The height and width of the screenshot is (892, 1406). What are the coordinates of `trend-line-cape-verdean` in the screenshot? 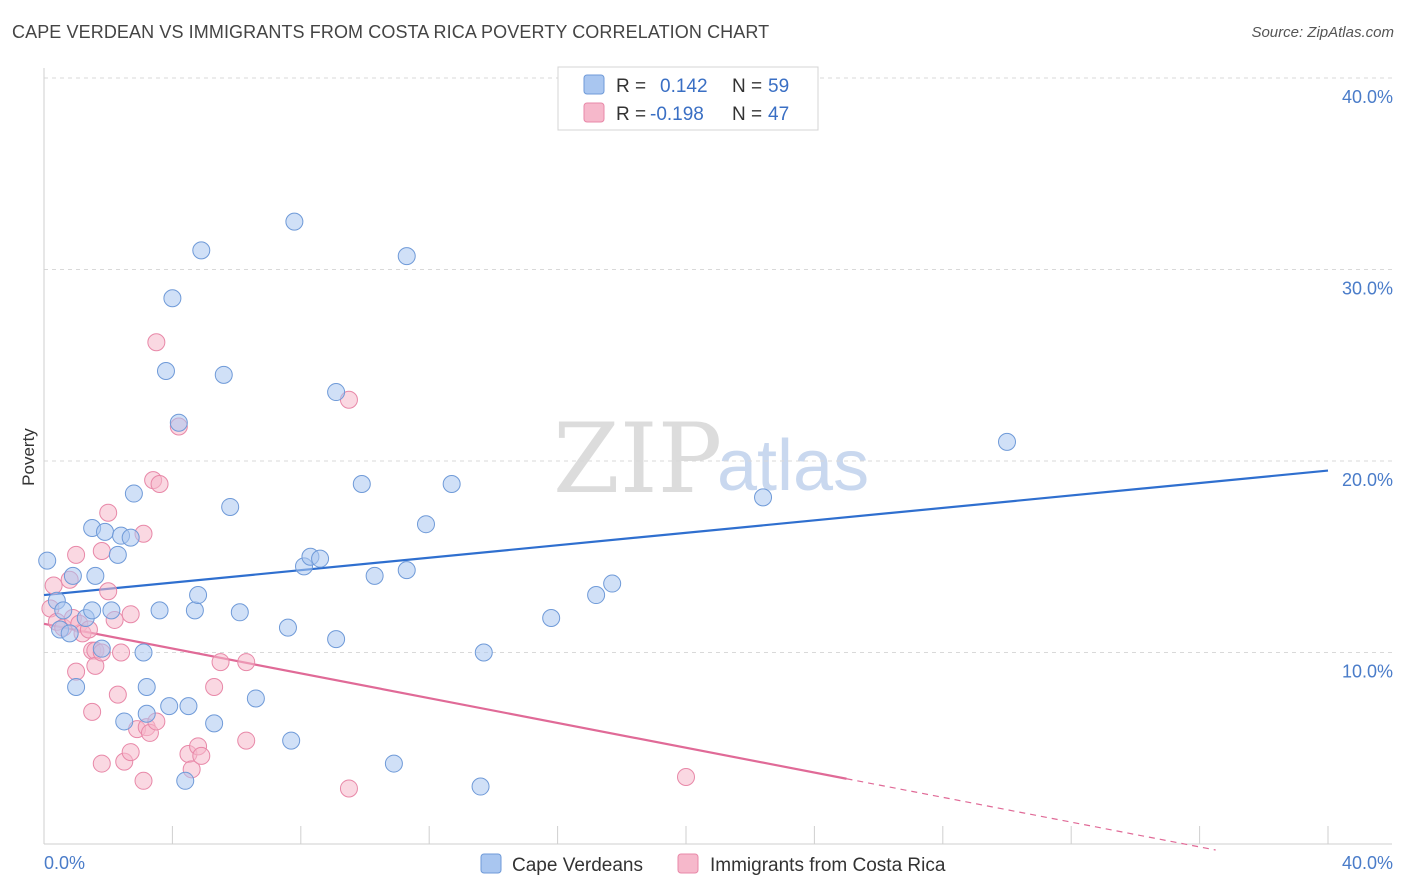 It's located at (686, 533).